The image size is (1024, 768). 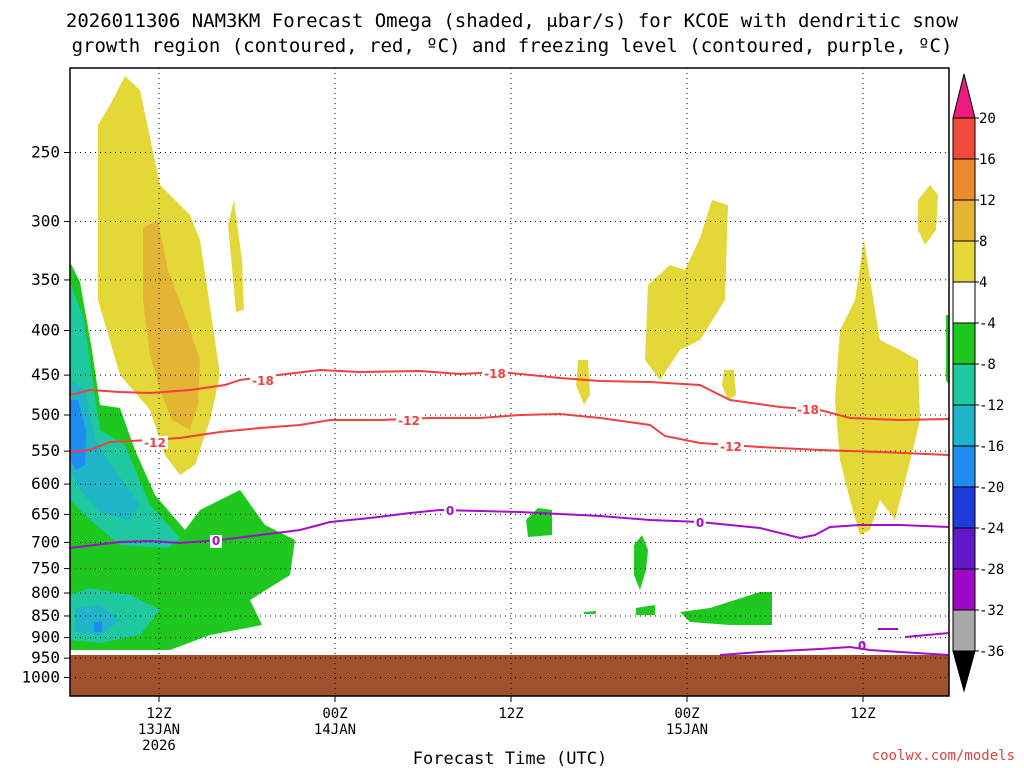 What do you see at coordinates (495, 374) in the screenshot?
I see `contour-label-minus18-b: -18` at bounding box center [495, 374].